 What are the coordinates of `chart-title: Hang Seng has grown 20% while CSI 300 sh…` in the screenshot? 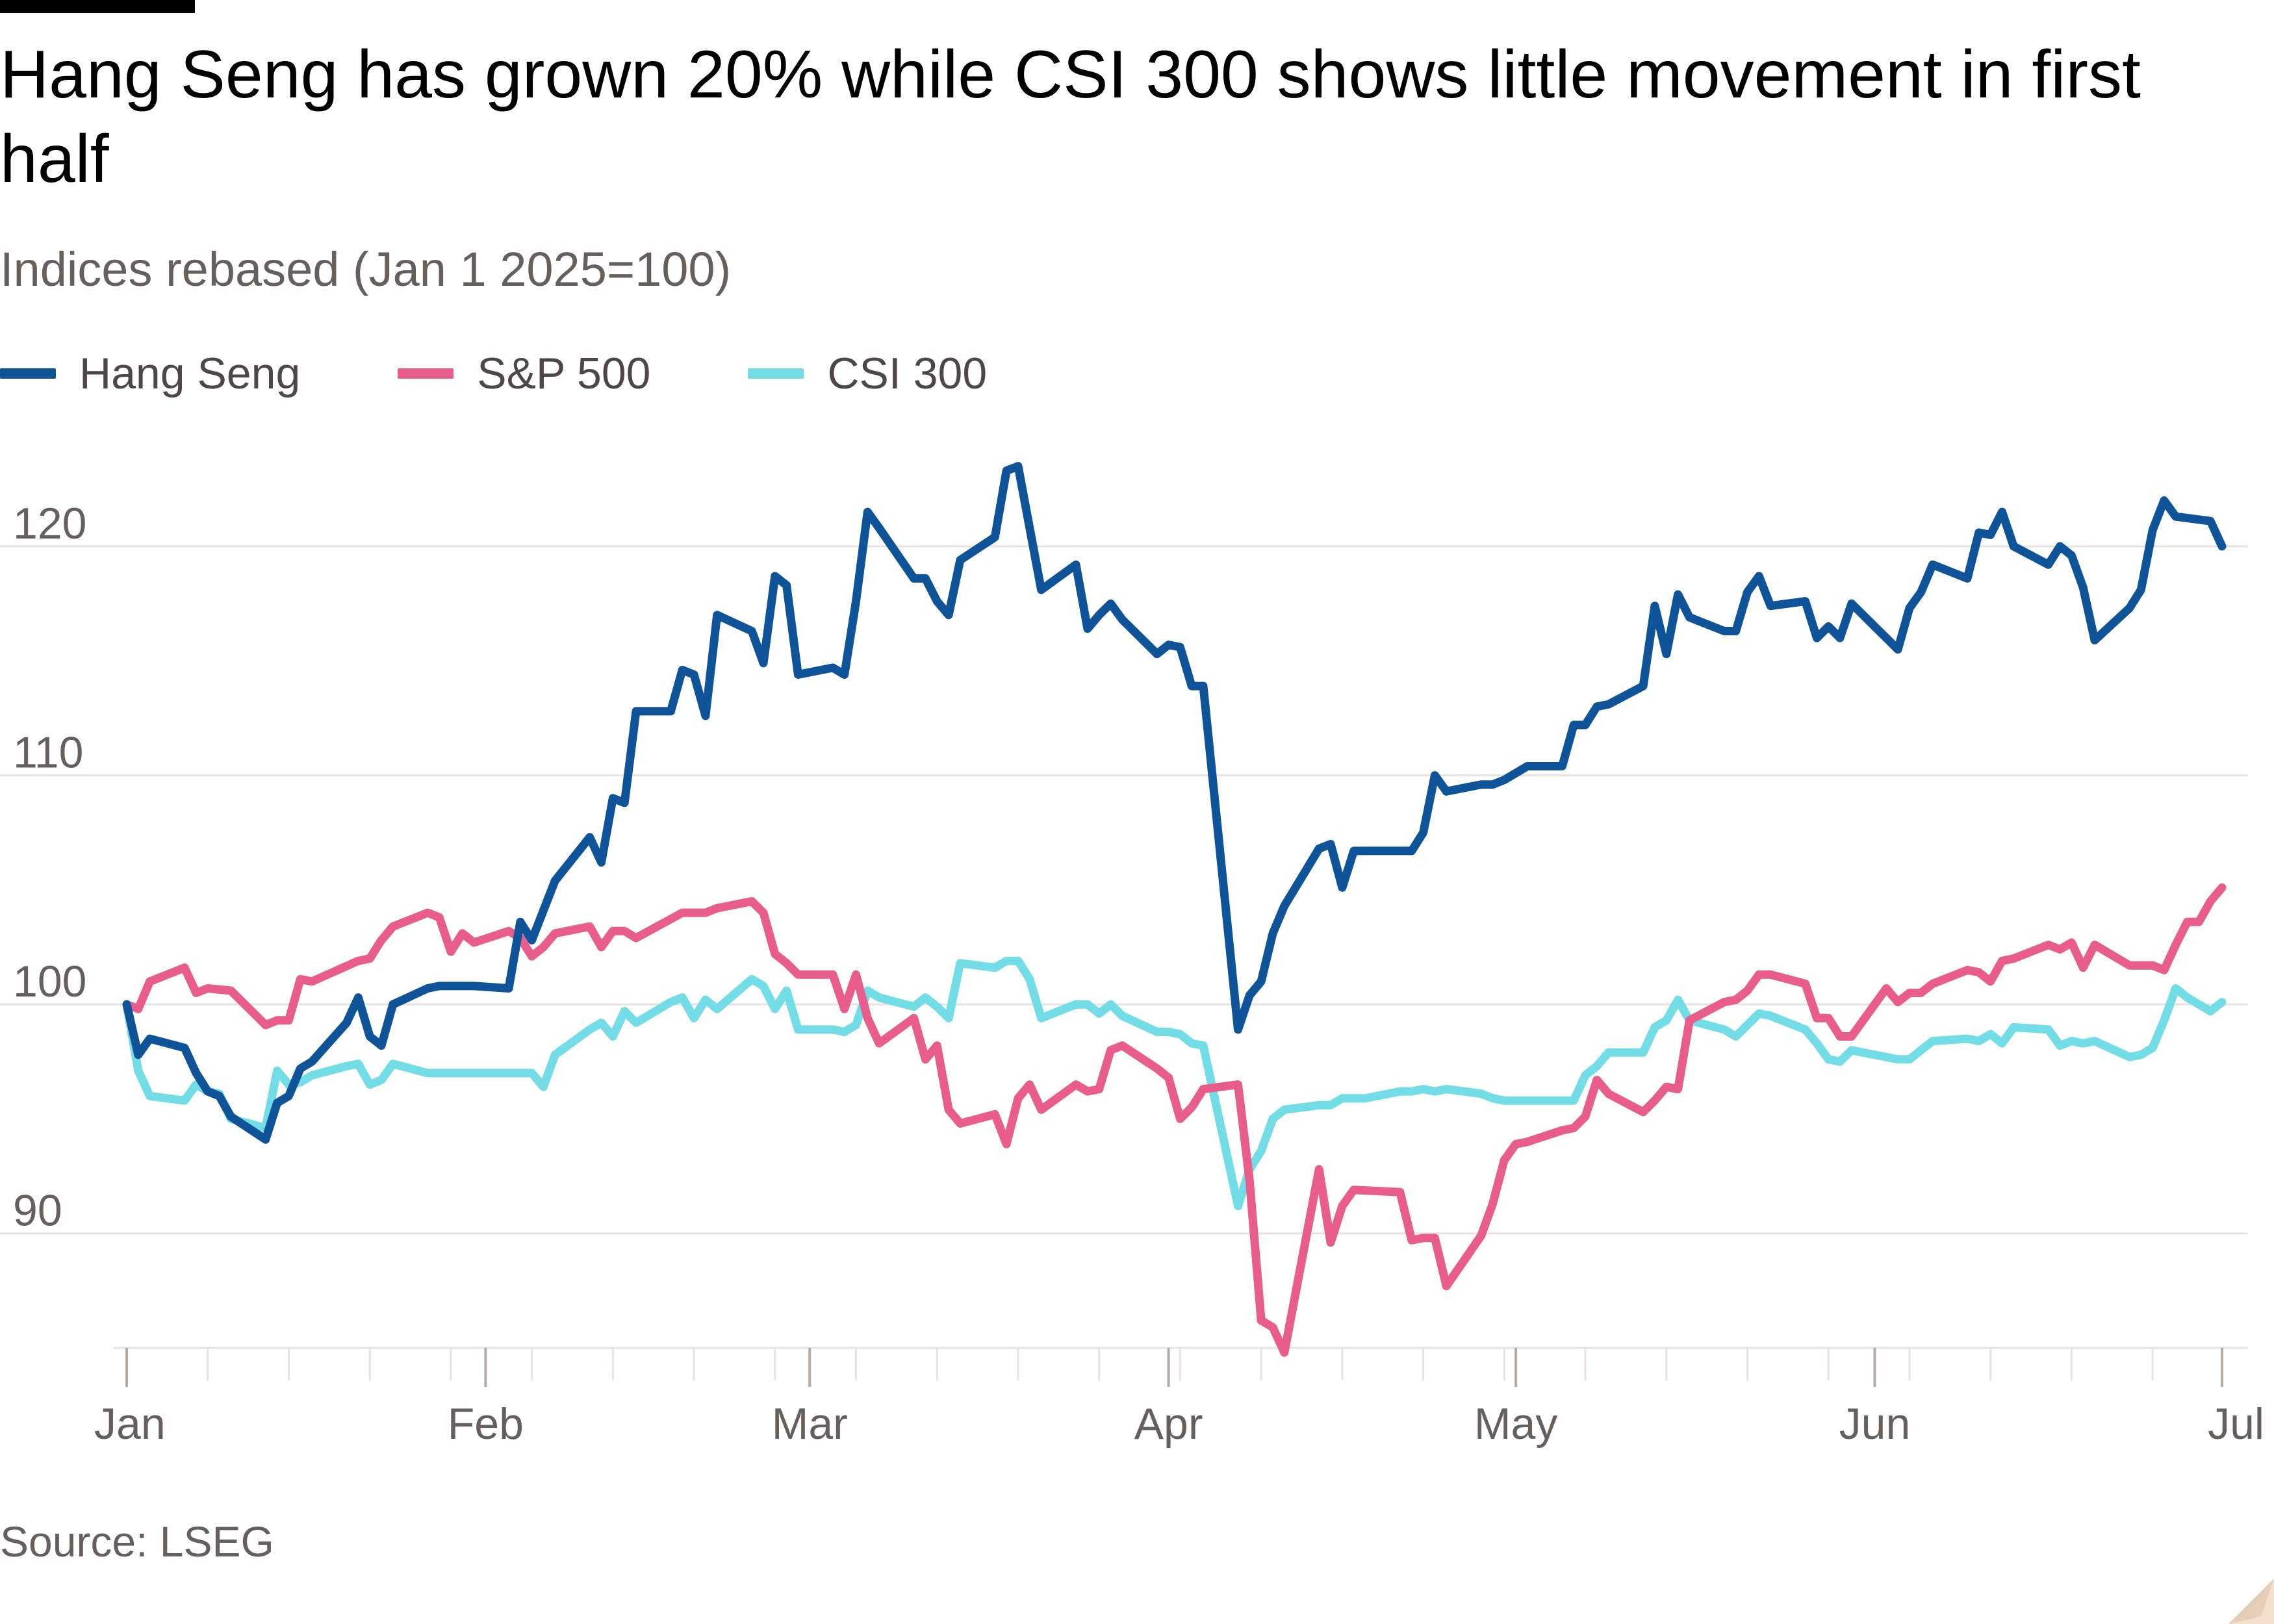 It's located at (1070, 117).